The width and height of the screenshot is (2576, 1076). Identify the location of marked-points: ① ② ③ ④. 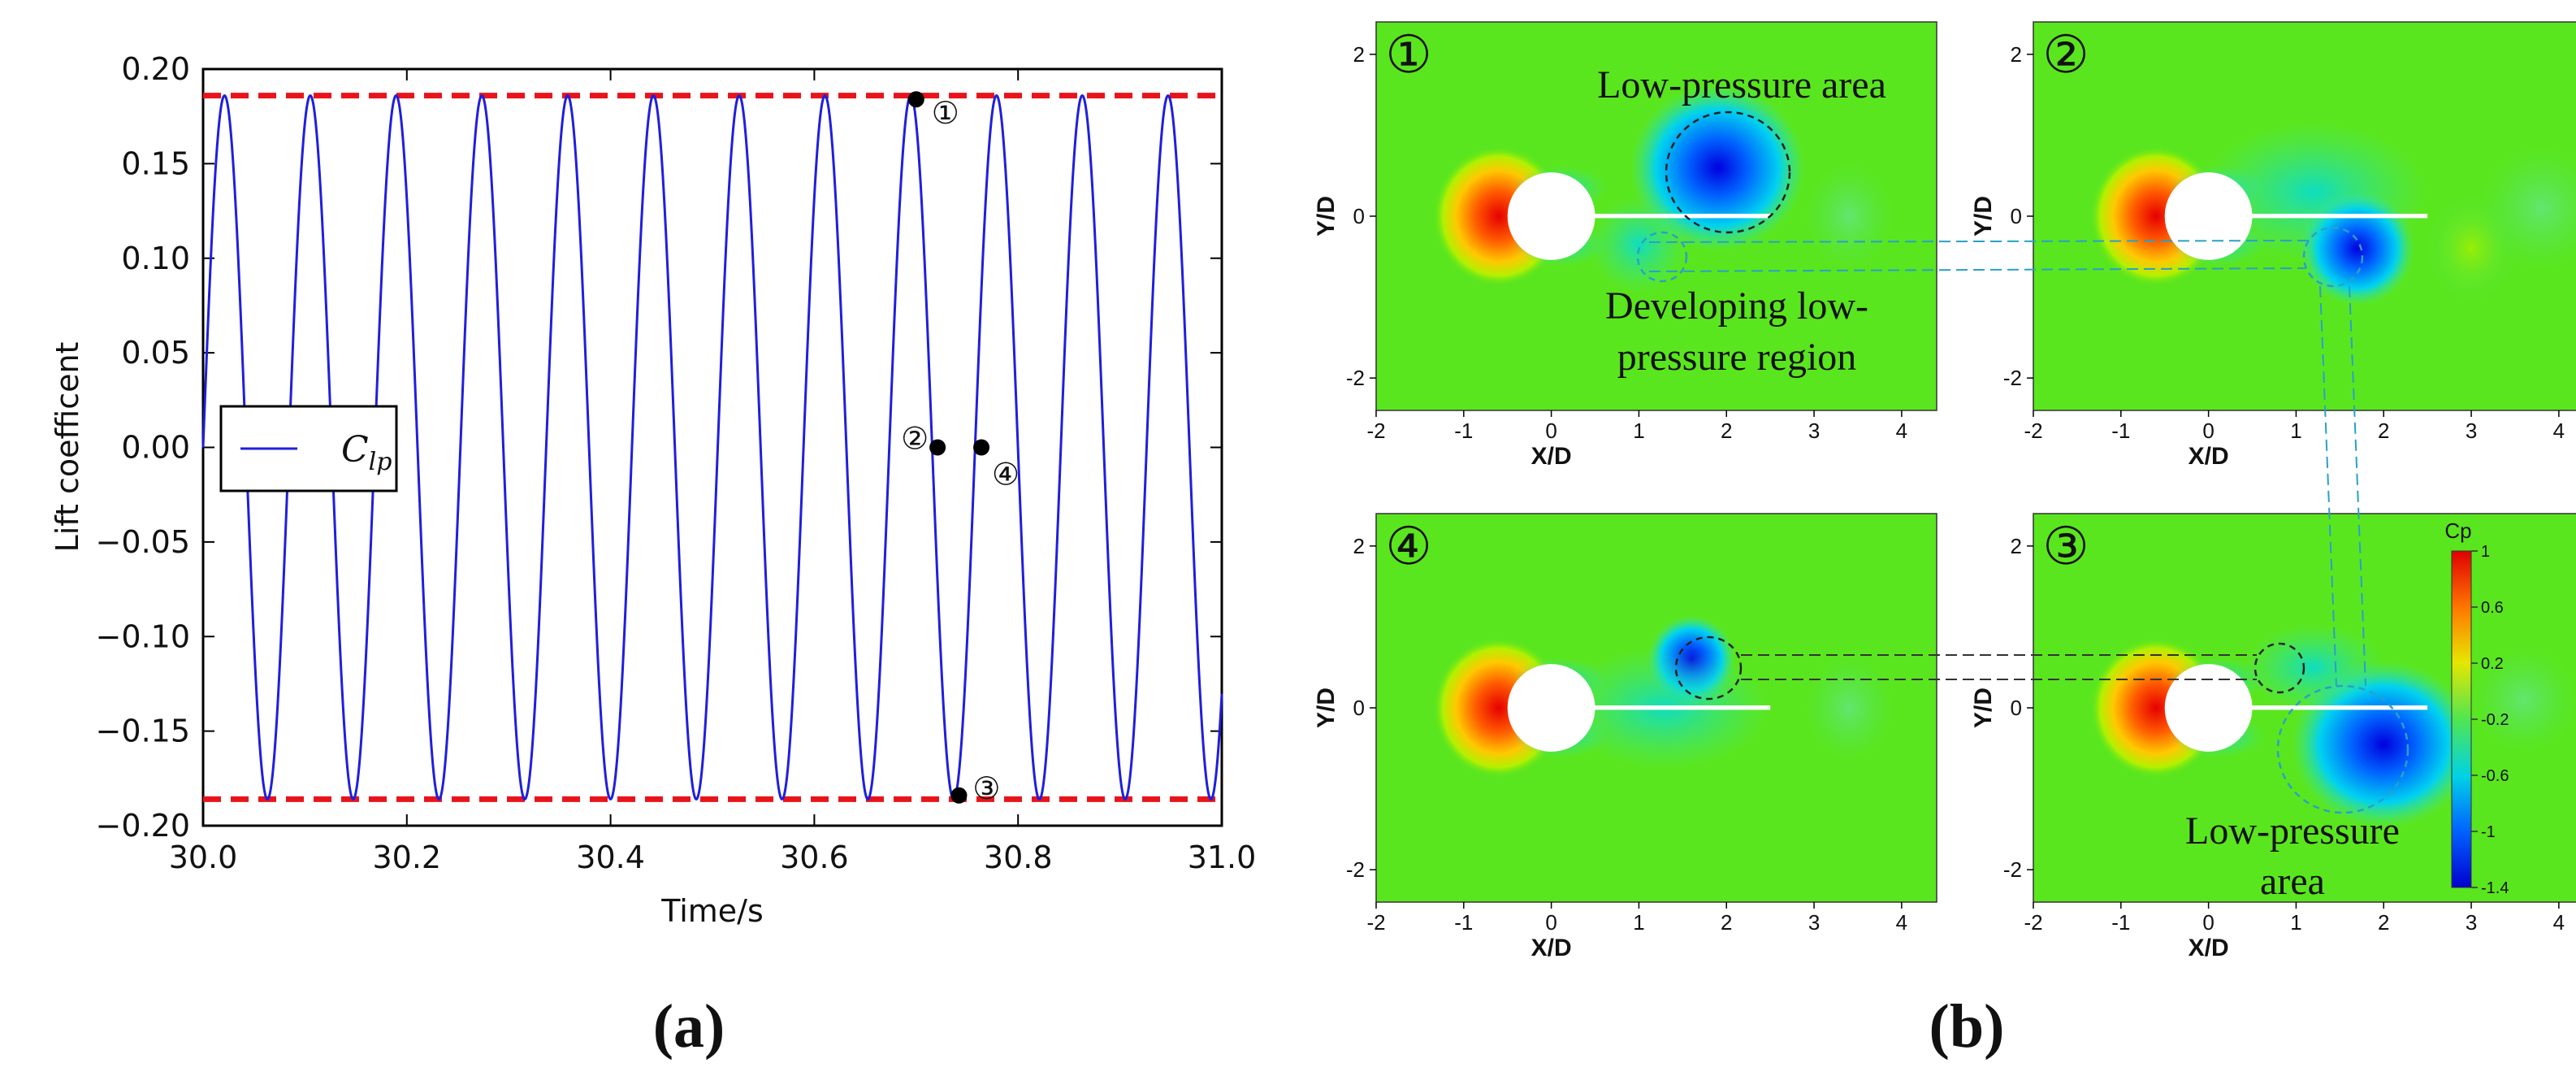
(960, 448).